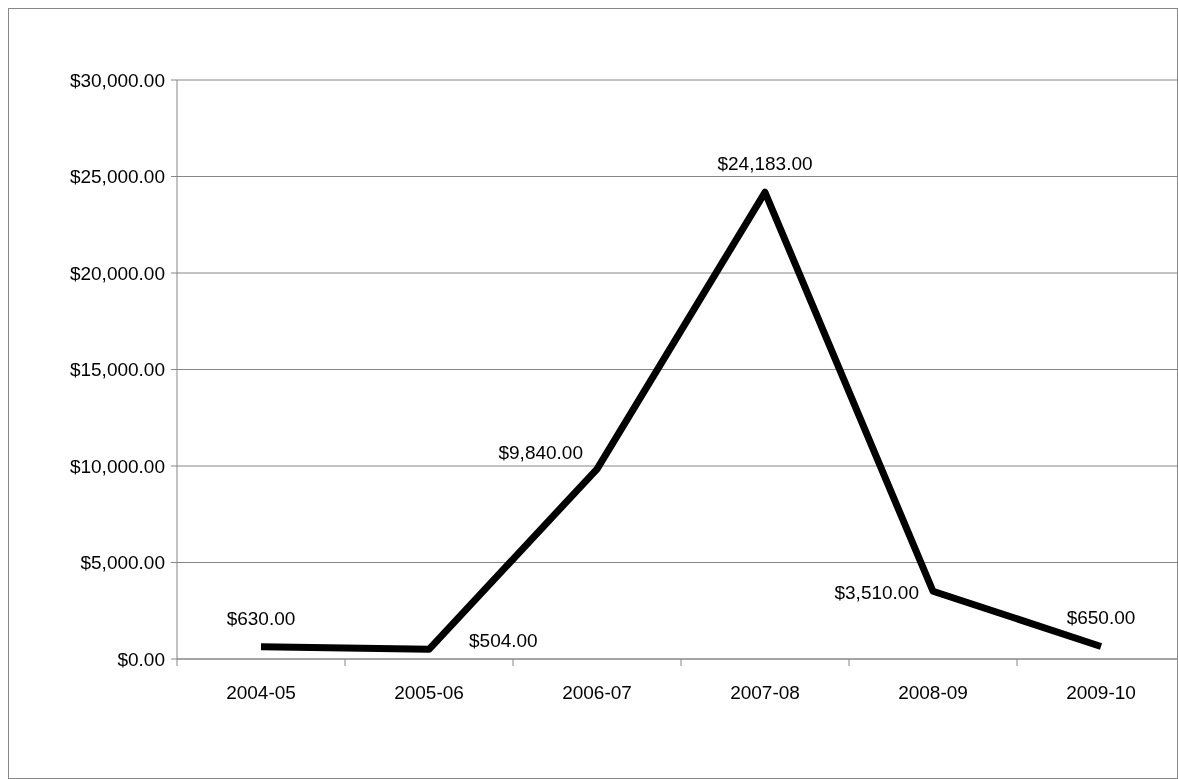  What do you see at coordinates (261, 618) in the screenshot?
I see `text: $630.00` at bounding box center [261, 618].